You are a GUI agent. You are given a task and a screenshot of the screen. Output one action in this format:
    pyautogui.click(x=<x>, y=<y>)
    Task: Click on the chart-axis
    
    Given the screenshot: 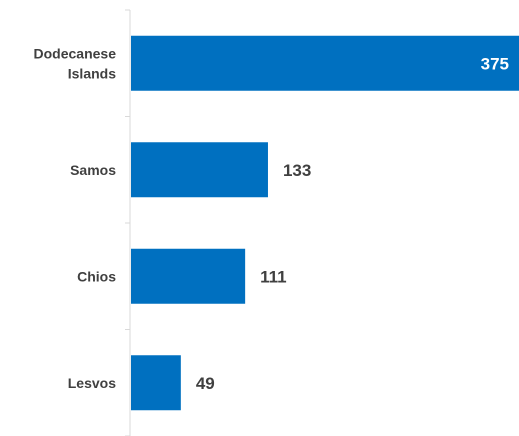 What is the action you would take?
    pyautogui.click(x=128, y=222)
    